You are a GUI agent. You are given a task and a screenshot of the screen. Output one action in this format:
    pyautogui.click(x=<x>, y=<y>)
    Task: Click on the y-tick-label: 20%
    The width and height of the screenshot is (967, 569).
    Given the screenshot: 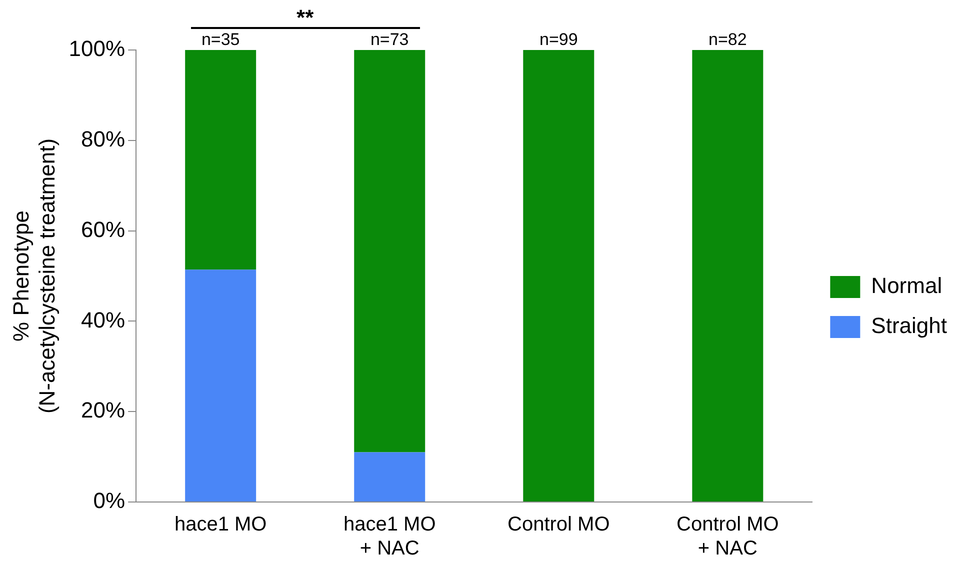 What is the action you would take?
    pyautogui.click(x=103, y=410)
    